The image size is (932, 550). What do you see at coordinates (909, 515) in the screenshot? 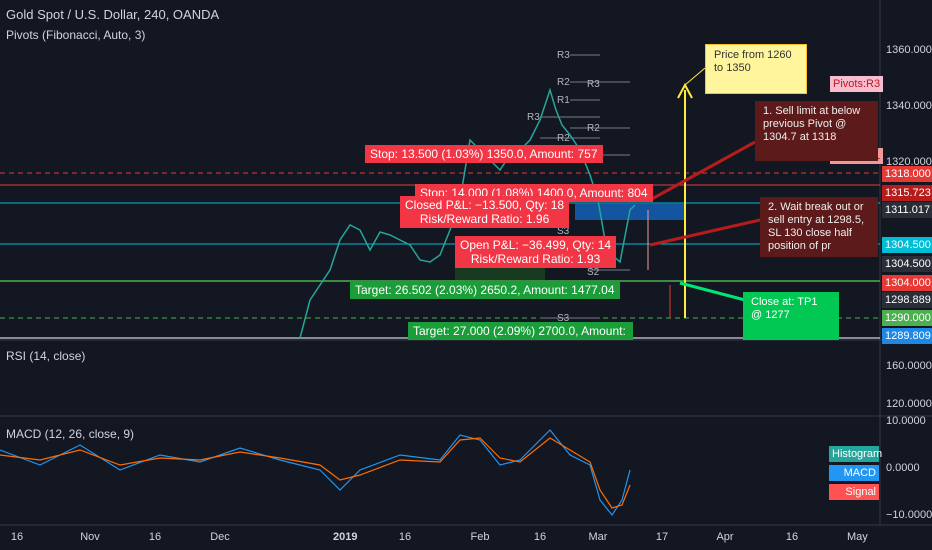
I see `macd-tick: −10.0000` at bounding box center [909, 515].